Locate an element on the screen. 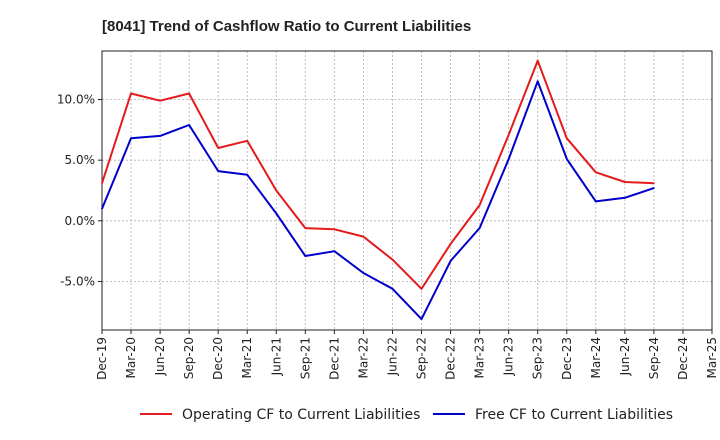 The width and height of the screenshot is (720, 440). y-tick-label: 10.0% is located at coordinates (76, 100).